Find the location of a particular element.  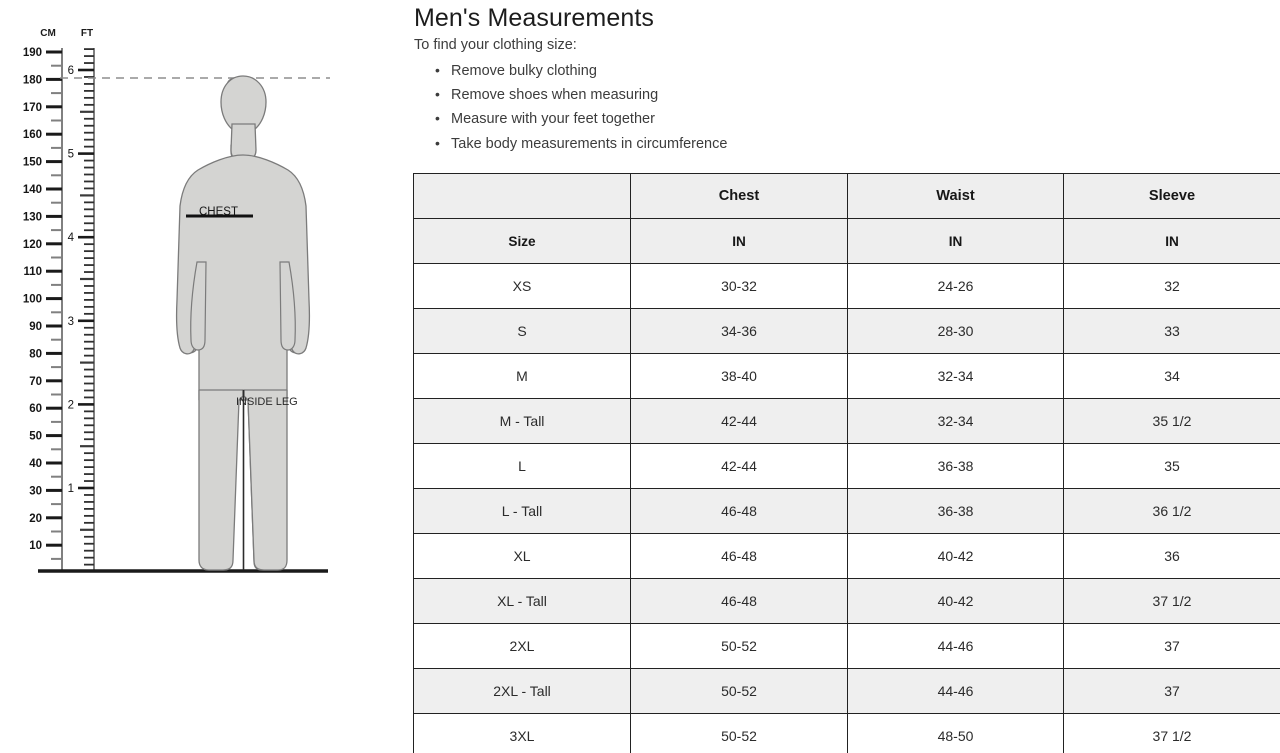

size-cell: XL - Tall is located at coordinates (522, 601).